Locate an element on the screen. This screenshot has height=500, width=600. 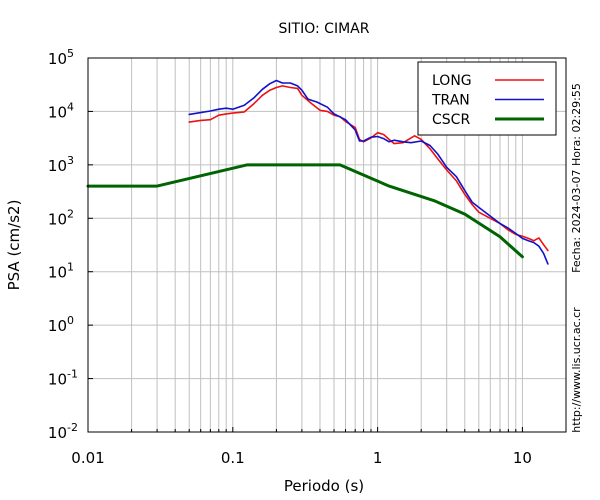
chart-title: SITIO: CIMAR is located at coordinates (324, 29).